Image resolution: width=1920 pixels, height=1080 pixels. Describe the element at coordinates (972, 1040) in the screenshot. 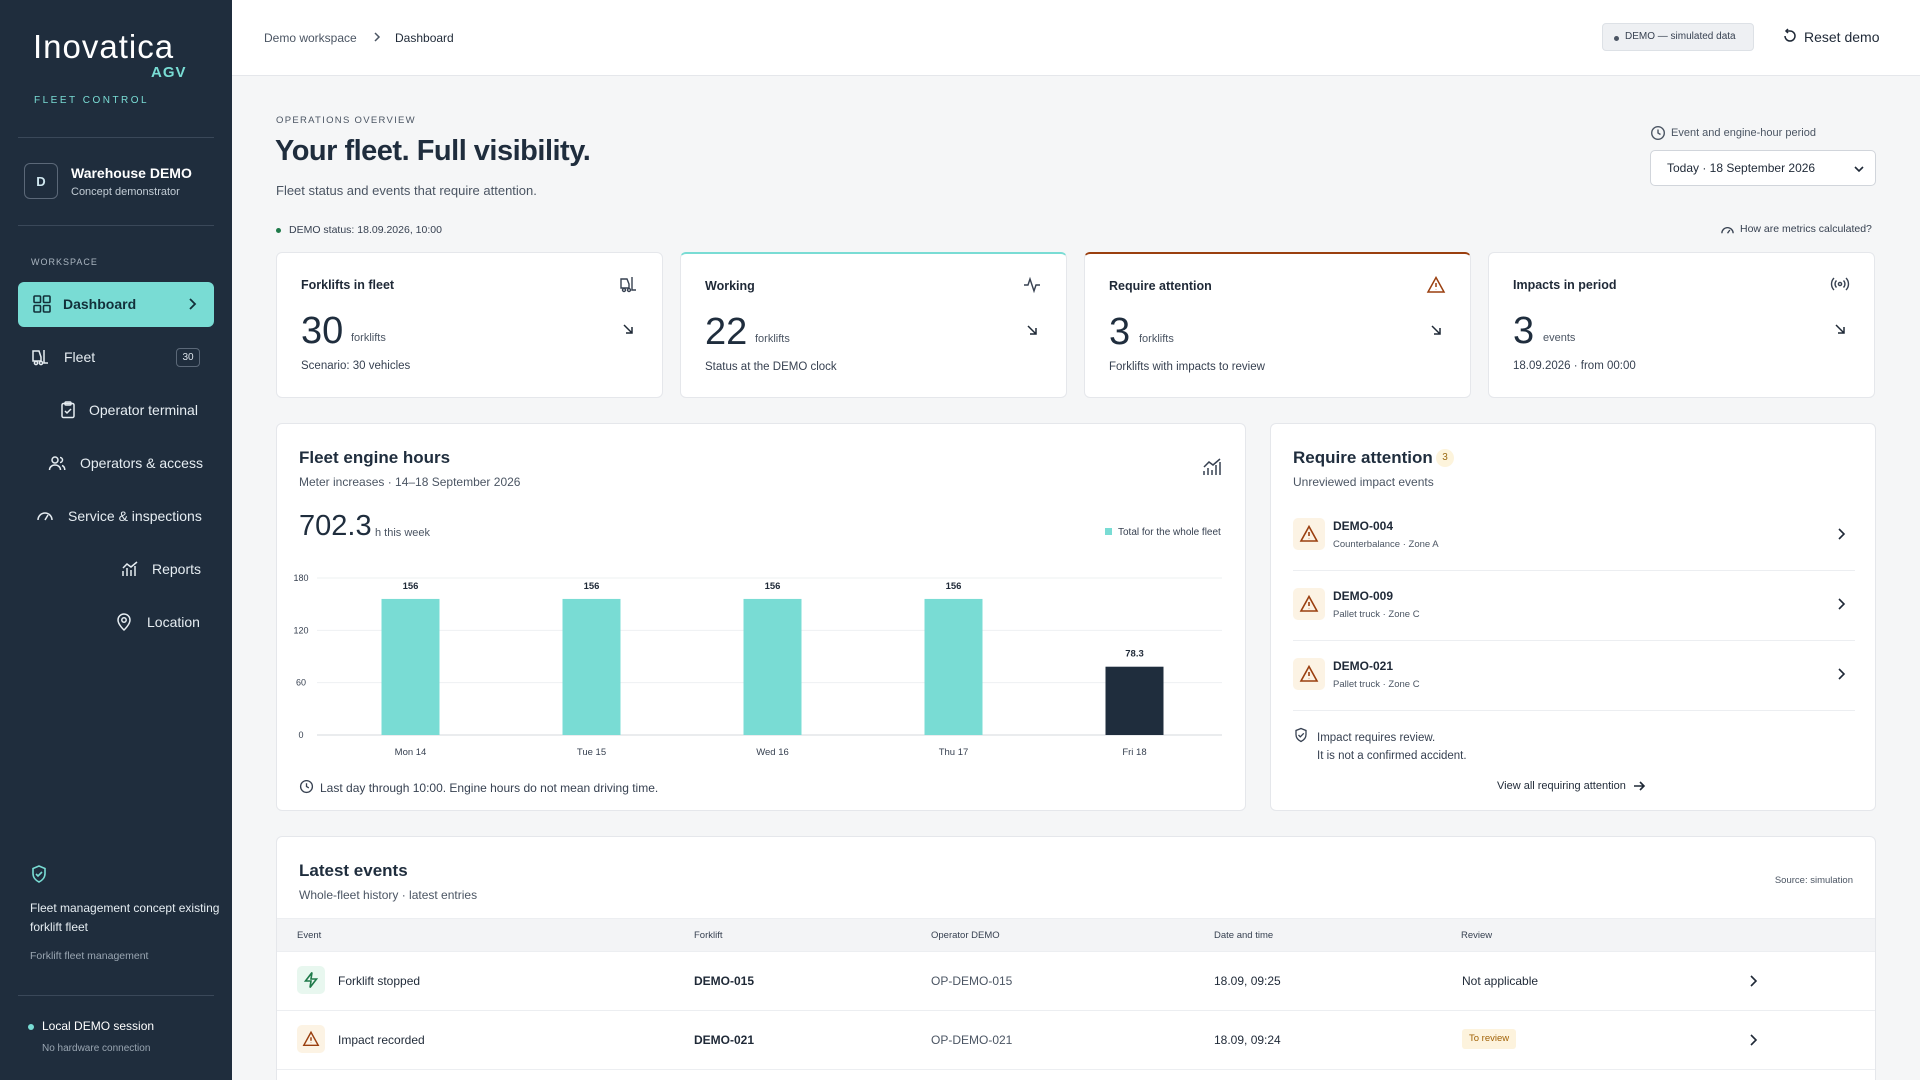

I see `event-operator: OP-DEMO-021` at that location.